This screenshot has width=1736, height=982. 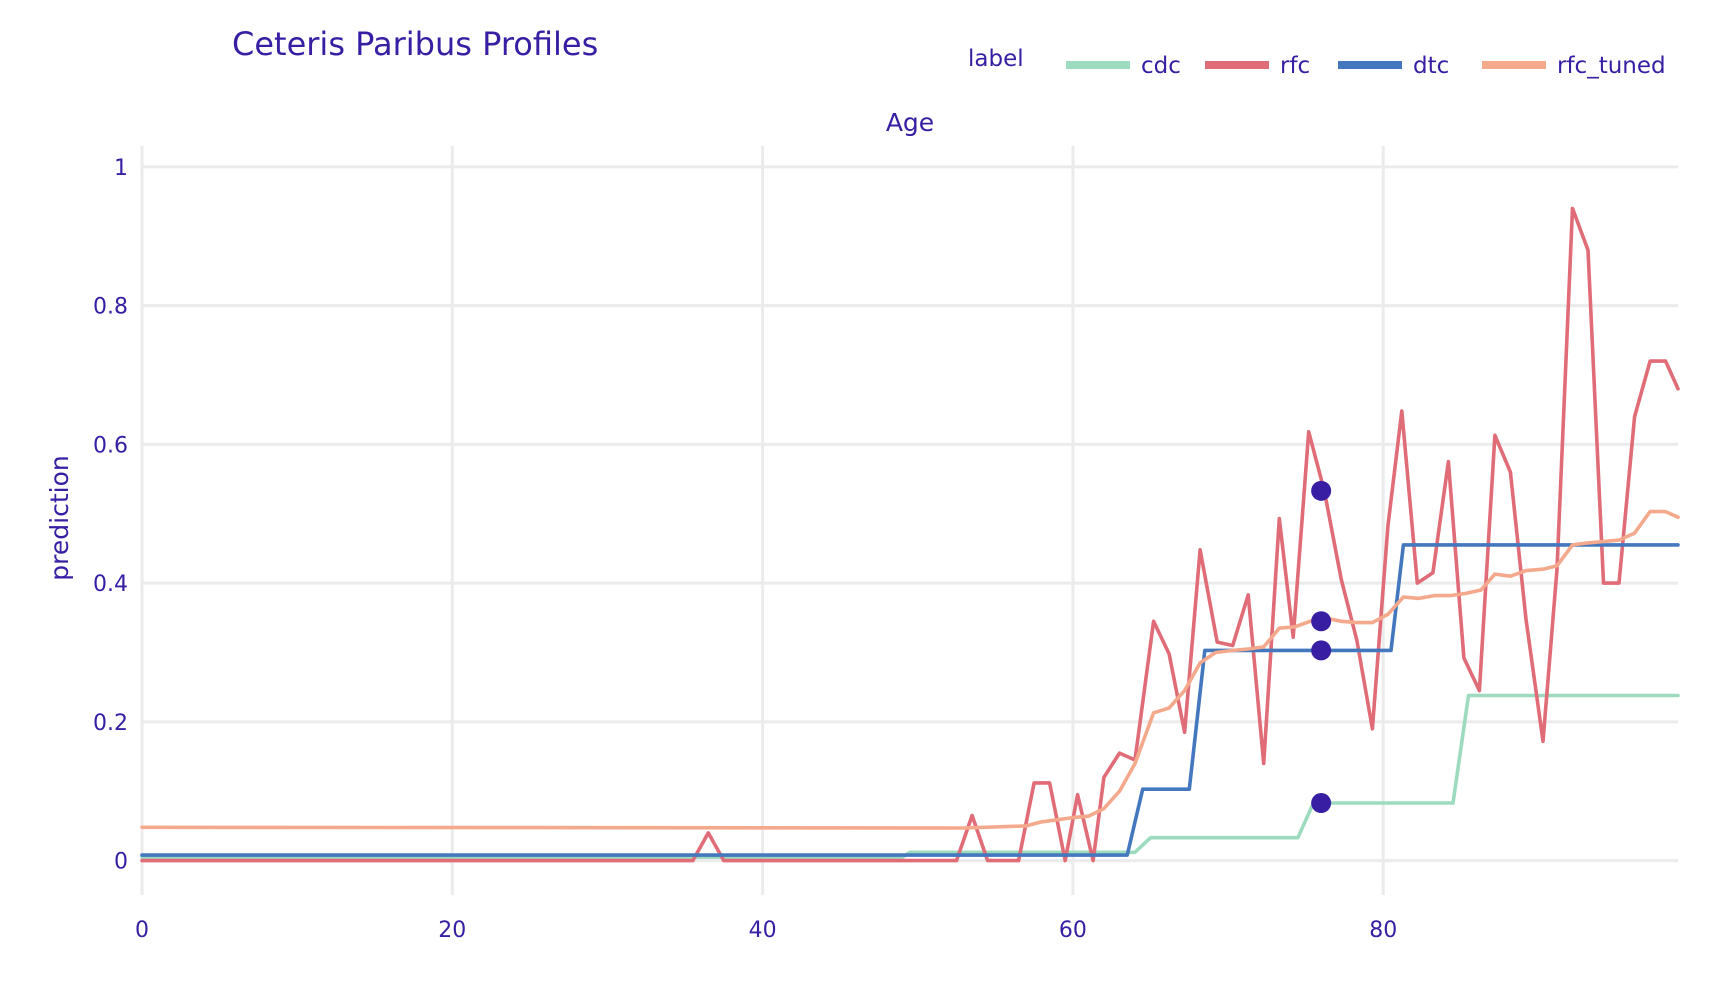 I want to click on subplot-title-age: Age, so click(x=910, y=122).